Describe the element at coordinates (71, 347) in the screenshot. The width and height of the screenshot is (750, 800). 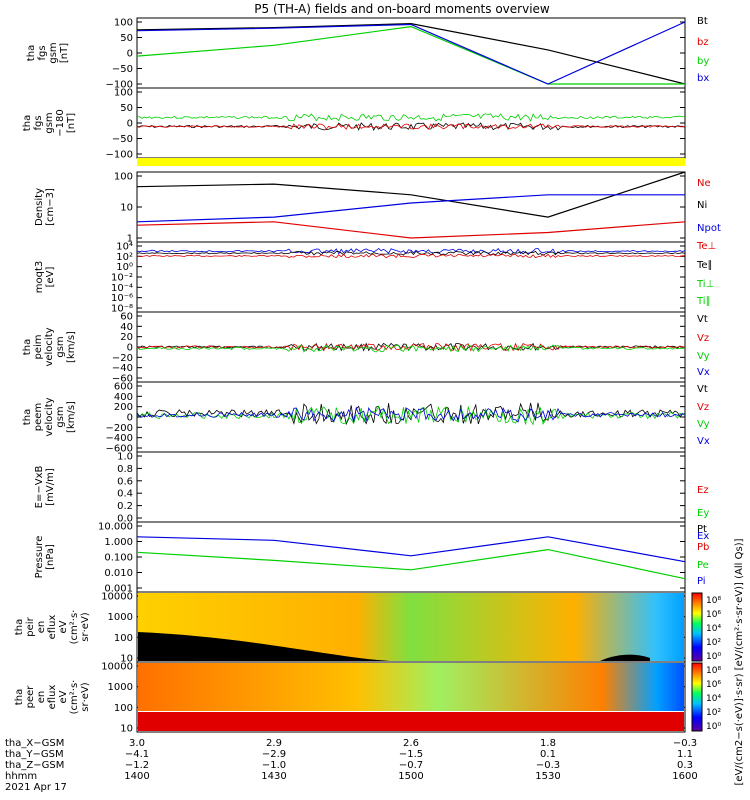
I see `ylabel-peim: [km/s]` at that location.